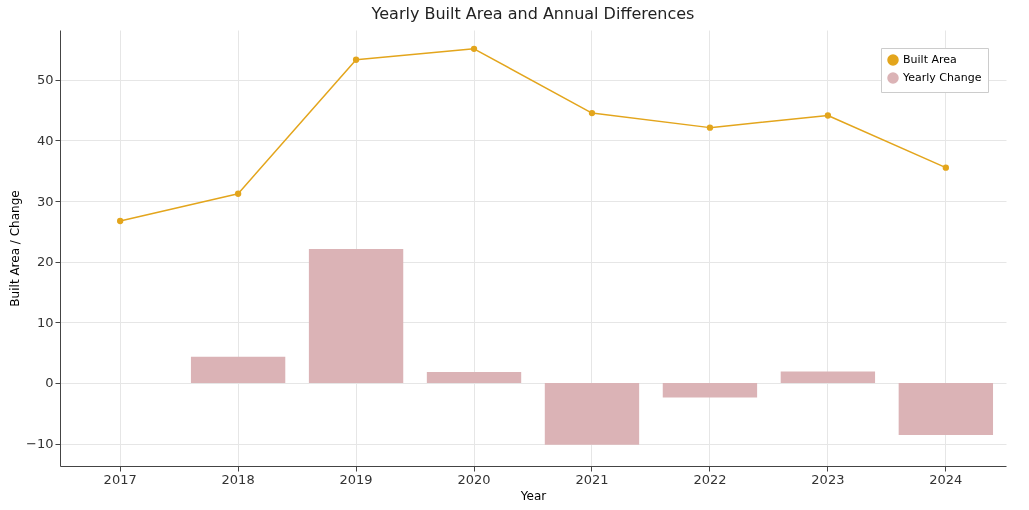 This screenshot has width=1029, height=510. Describe the element at coordinates (45, 322) in the screenshot. I see `y-tick-label: 10` at that location.